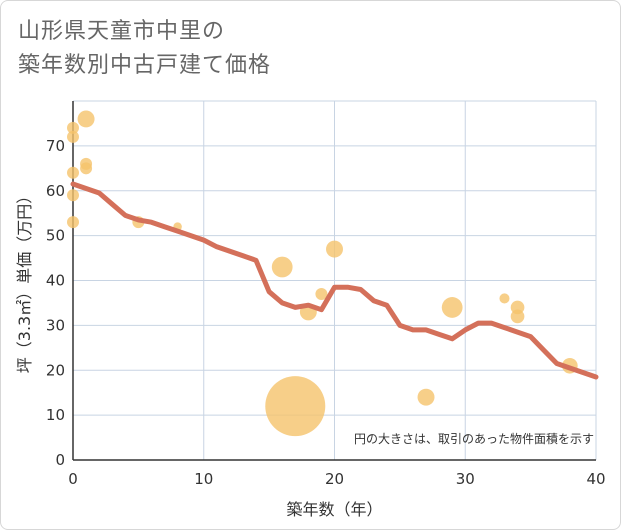 This screenshot has width=621, height=530. I want to click on title-line-2: 築年数別中古戸建て価格, so click(145, 65).